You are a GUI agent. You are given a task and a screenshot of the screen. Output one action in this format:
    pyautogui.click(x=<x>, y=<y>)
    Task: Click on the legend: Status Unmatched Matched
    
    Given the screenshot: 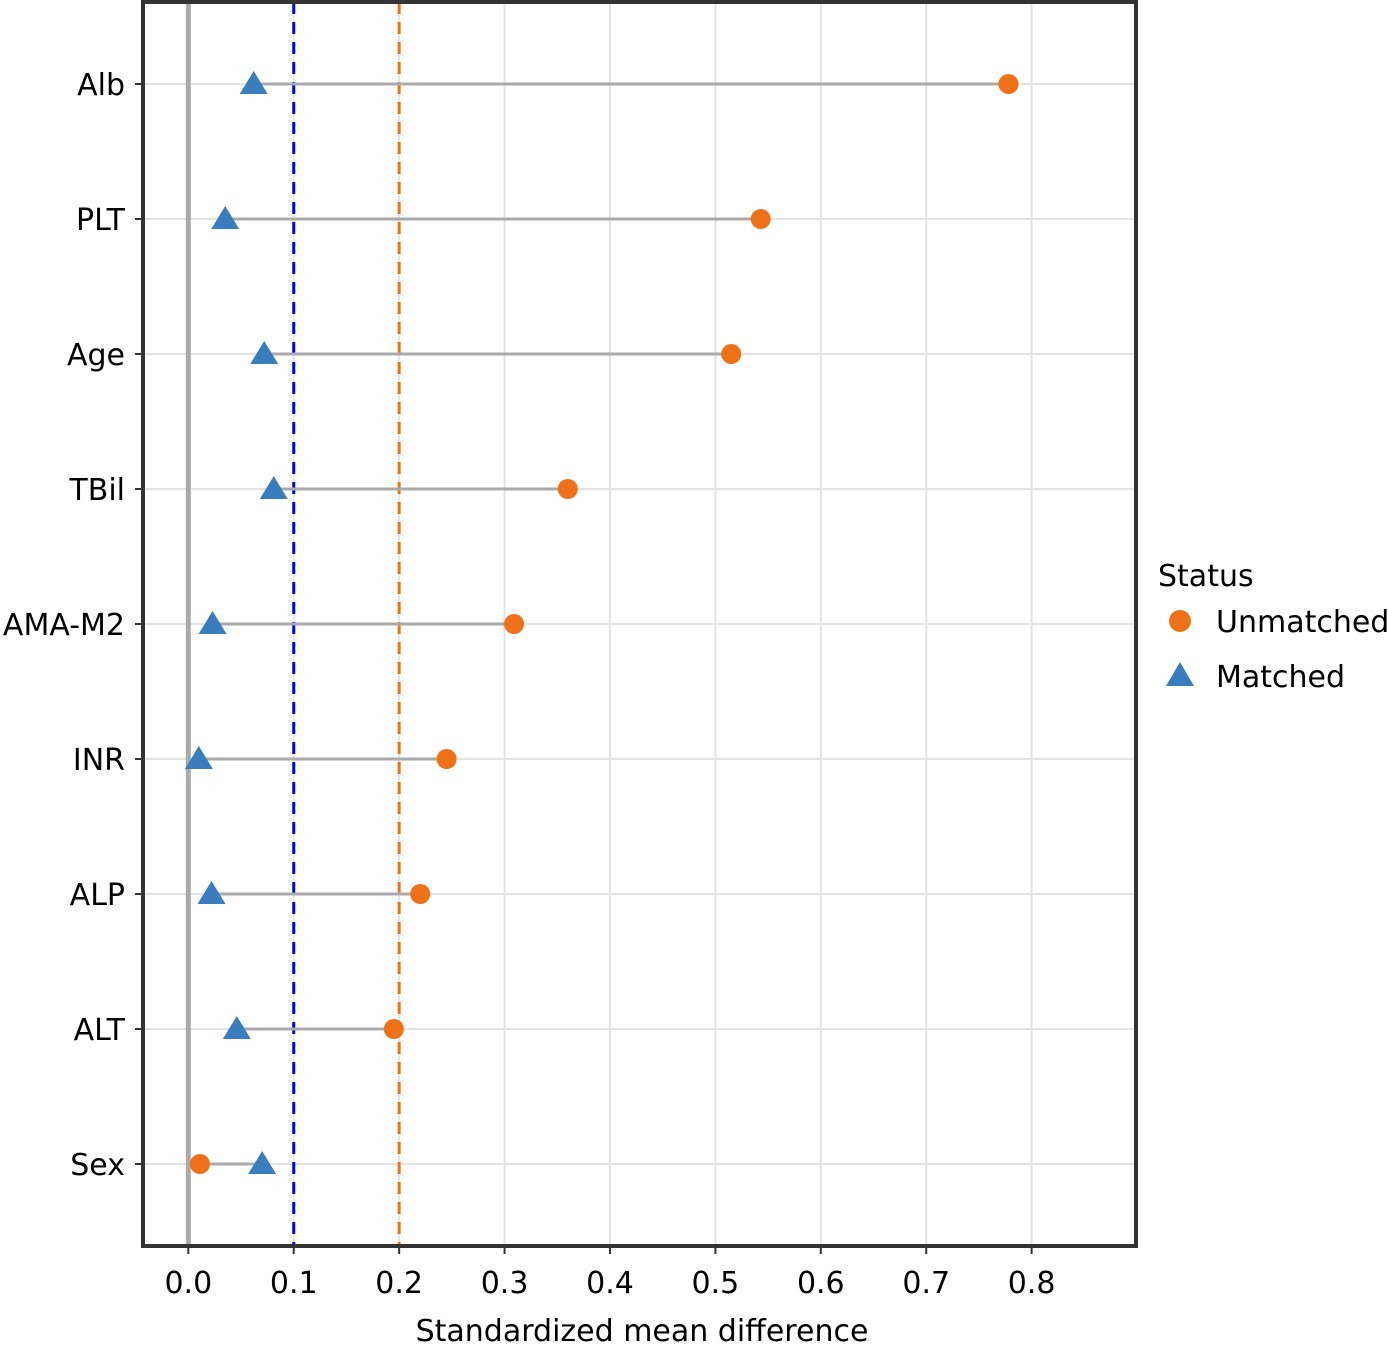 What is the action you would take?
    pyautogui.click(x=1273, y=627)
    